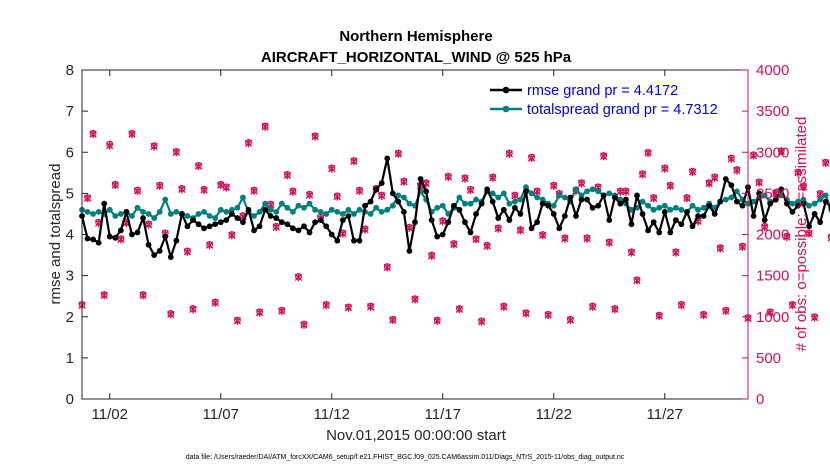 This screenshot has height=470, width=830. Describe the element at coordinates (760, 399) in the screenshot. I see `y2-tick-label: 0` at that location.